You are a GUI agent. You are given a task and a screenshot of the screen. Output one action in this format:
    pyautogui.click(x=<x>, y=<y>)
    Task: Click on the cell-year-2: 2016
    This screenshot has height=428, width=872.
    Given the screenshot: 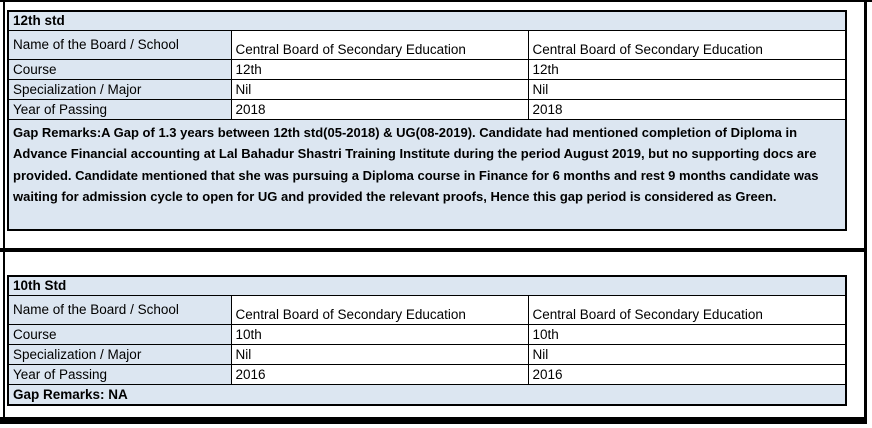 What is the action you would take?
    pyautogui.click(x=687, y=374)
    